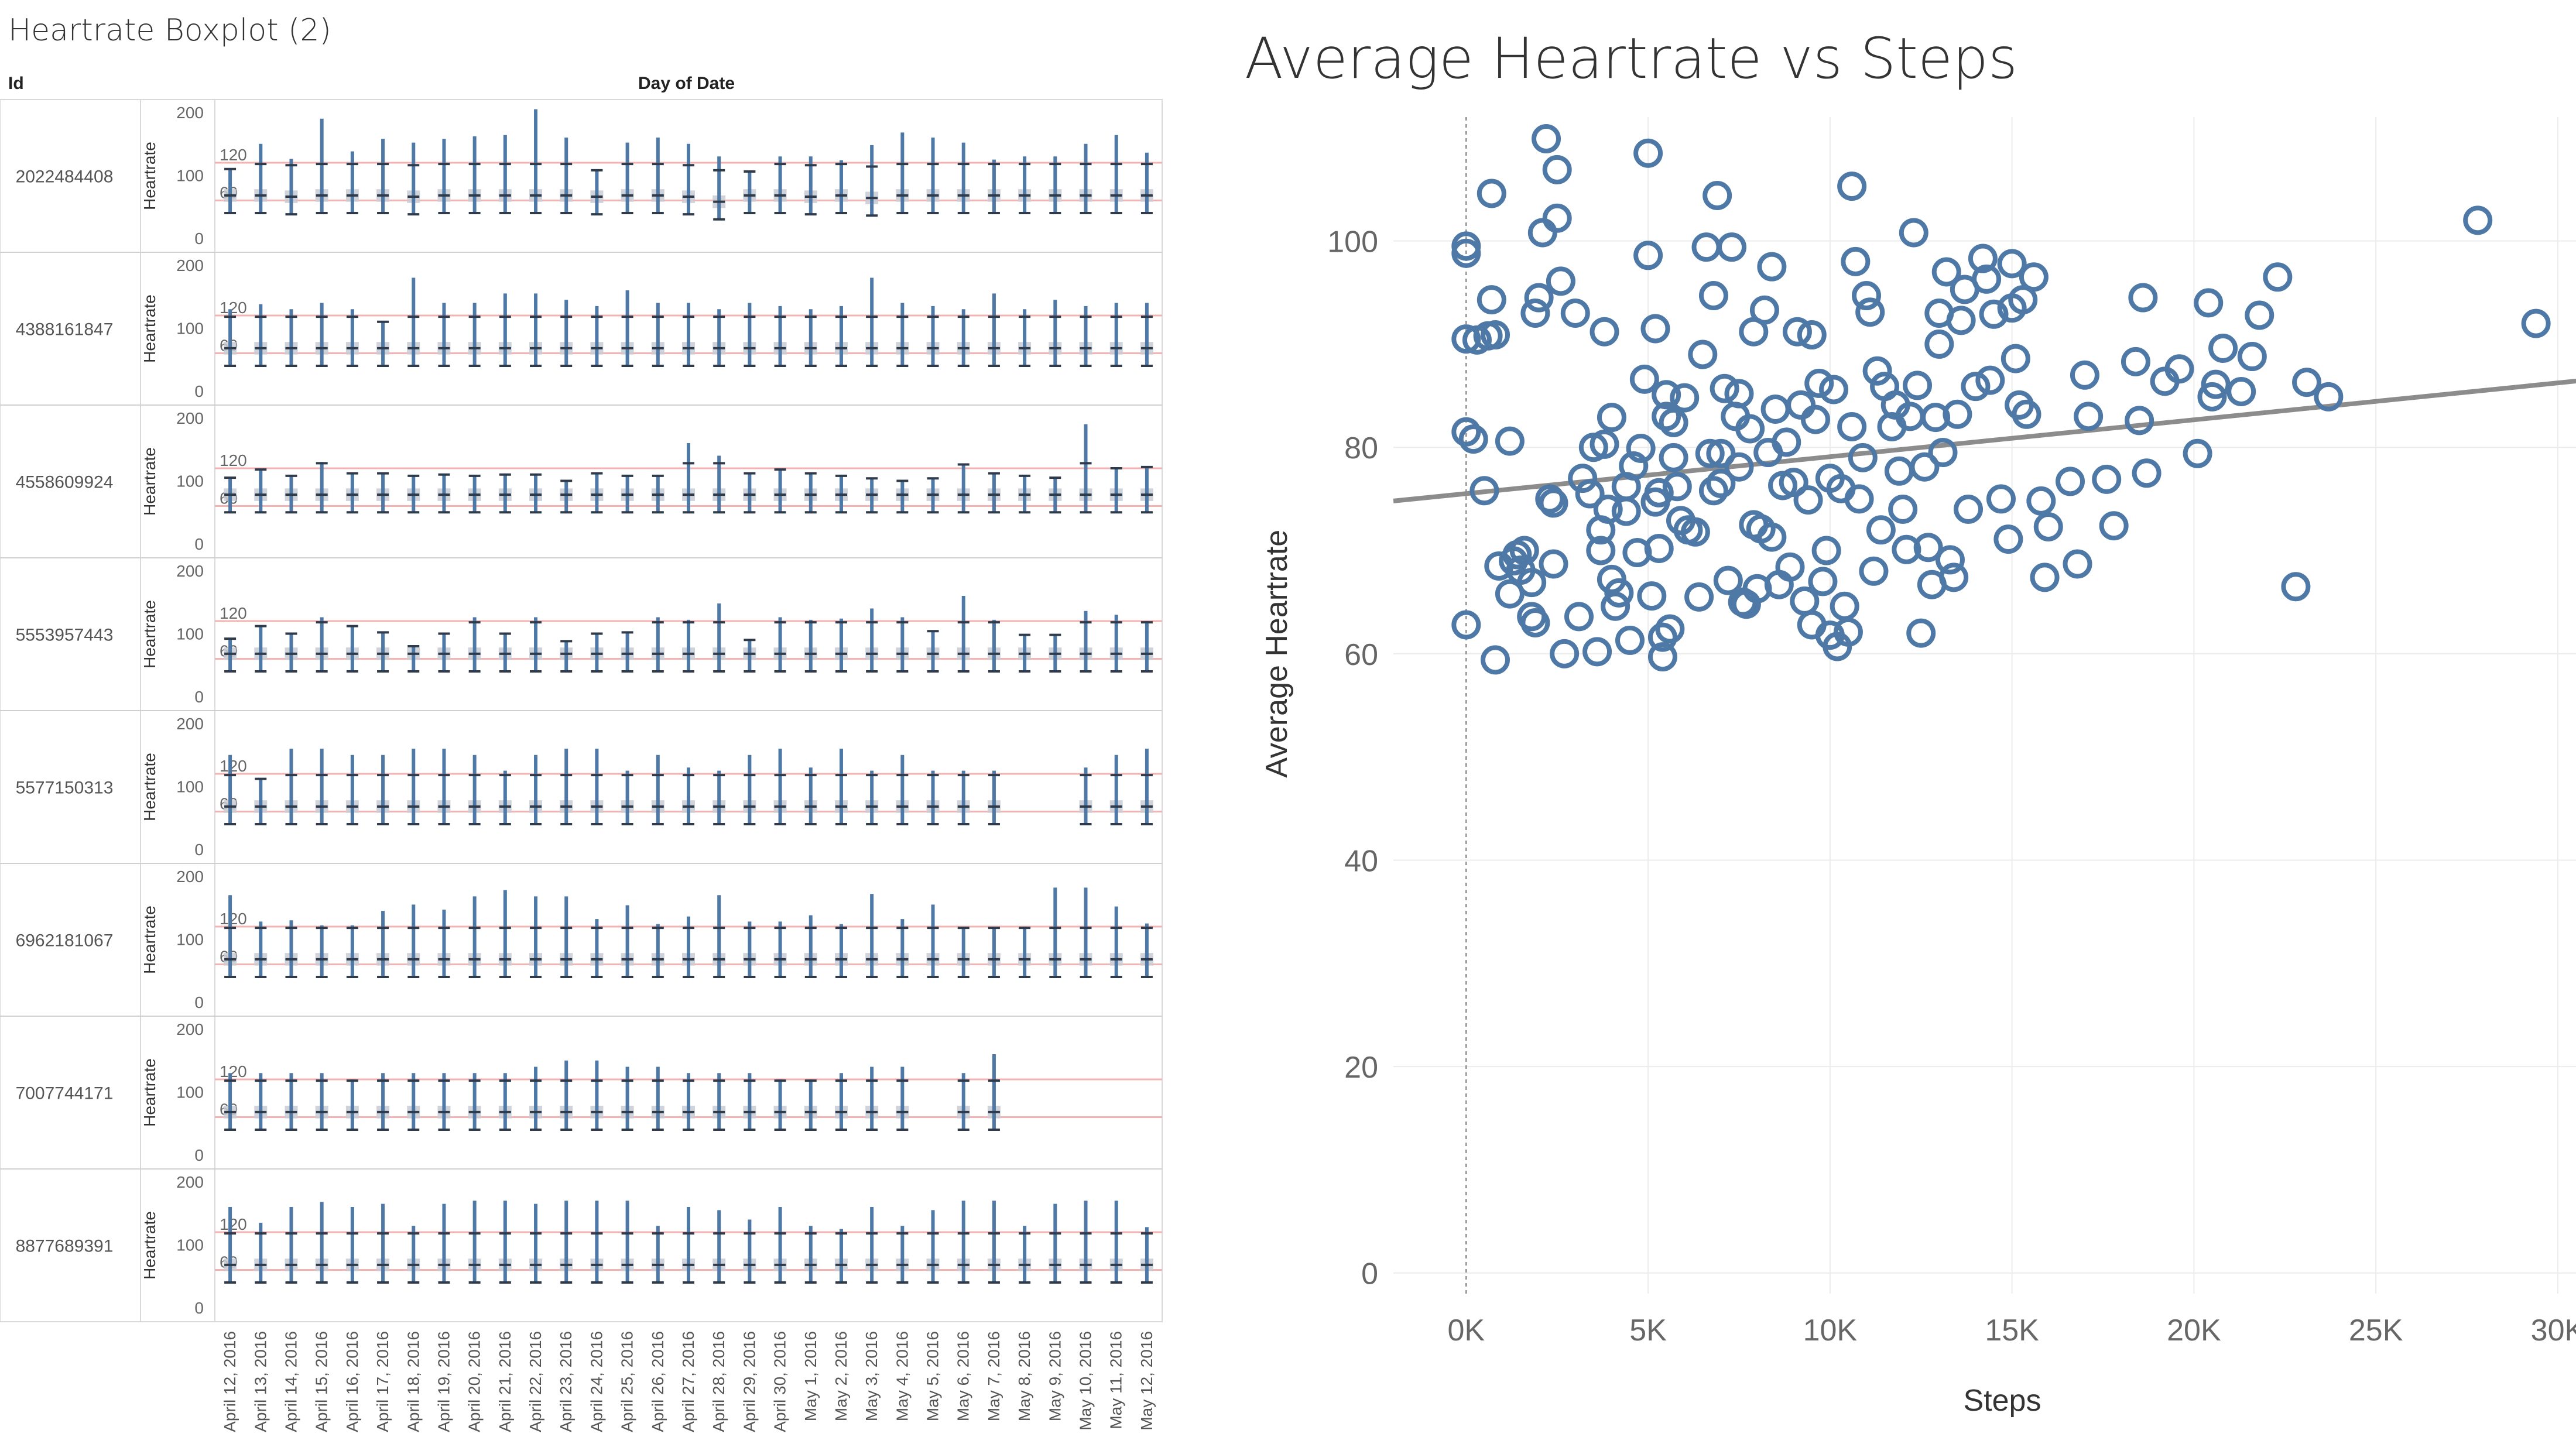  Describe the element at coordinates (1830, 1330) in the screenshot. I see `x-tick-label: 10K` at that location.